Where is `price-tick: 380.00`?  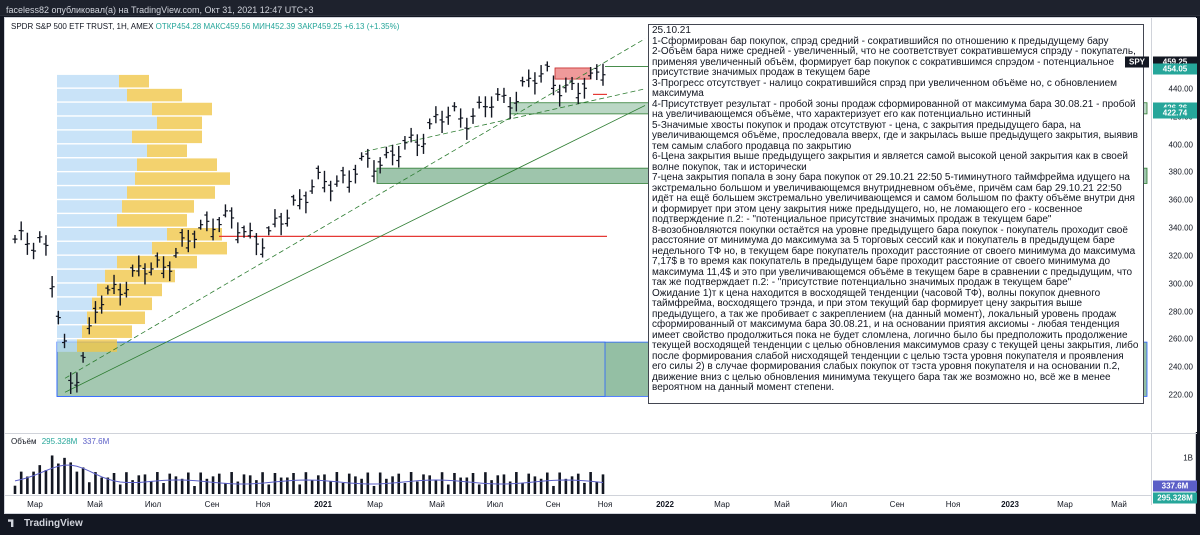 price-tick: 380.00 is located at coordinates (1180, 172).